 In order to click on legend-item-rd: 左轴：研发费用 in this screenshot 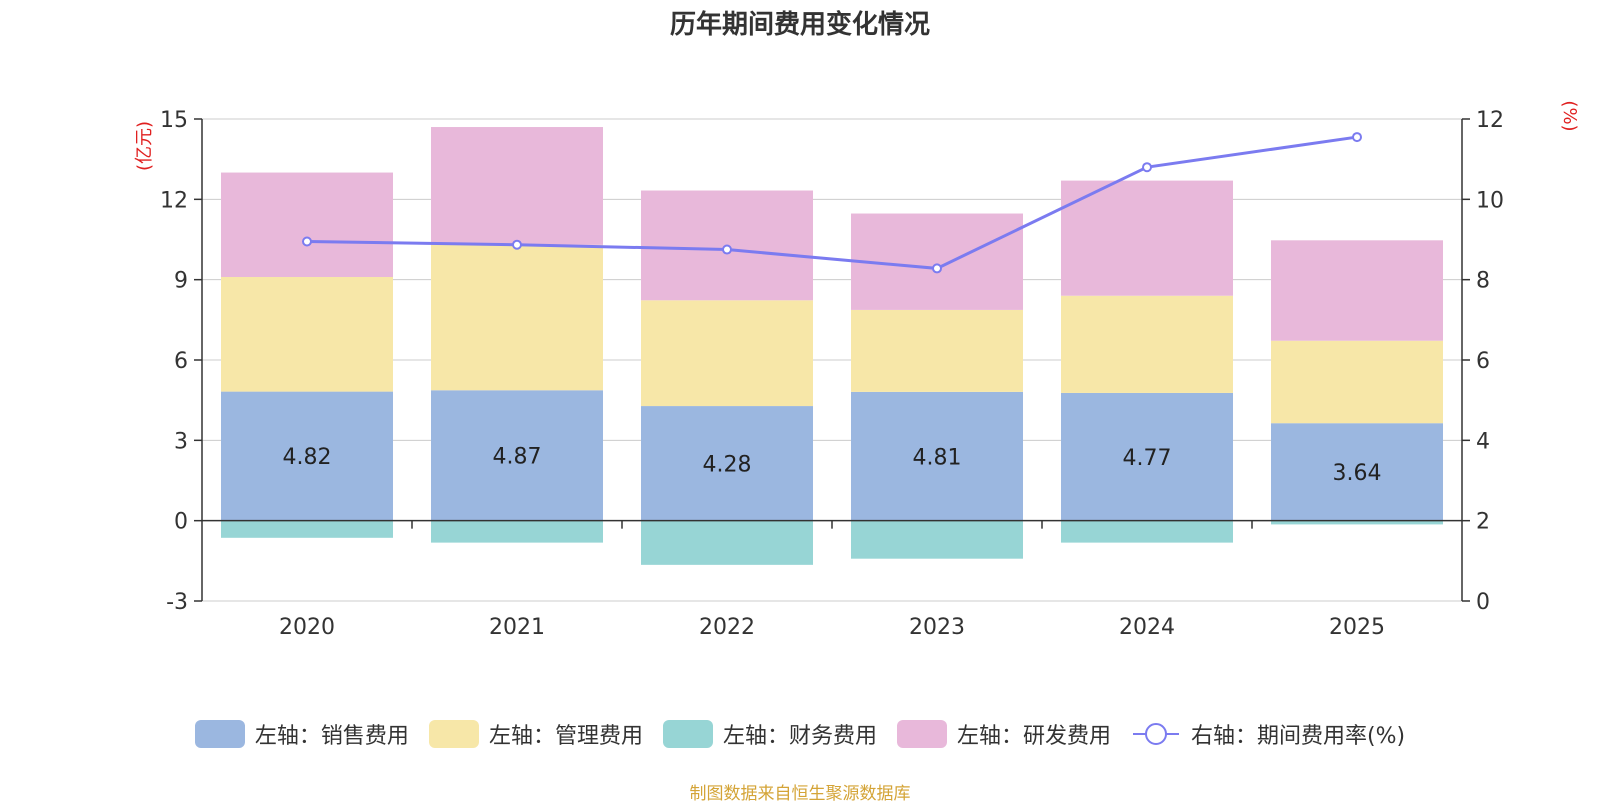, I will do `click(1003, 734)`.